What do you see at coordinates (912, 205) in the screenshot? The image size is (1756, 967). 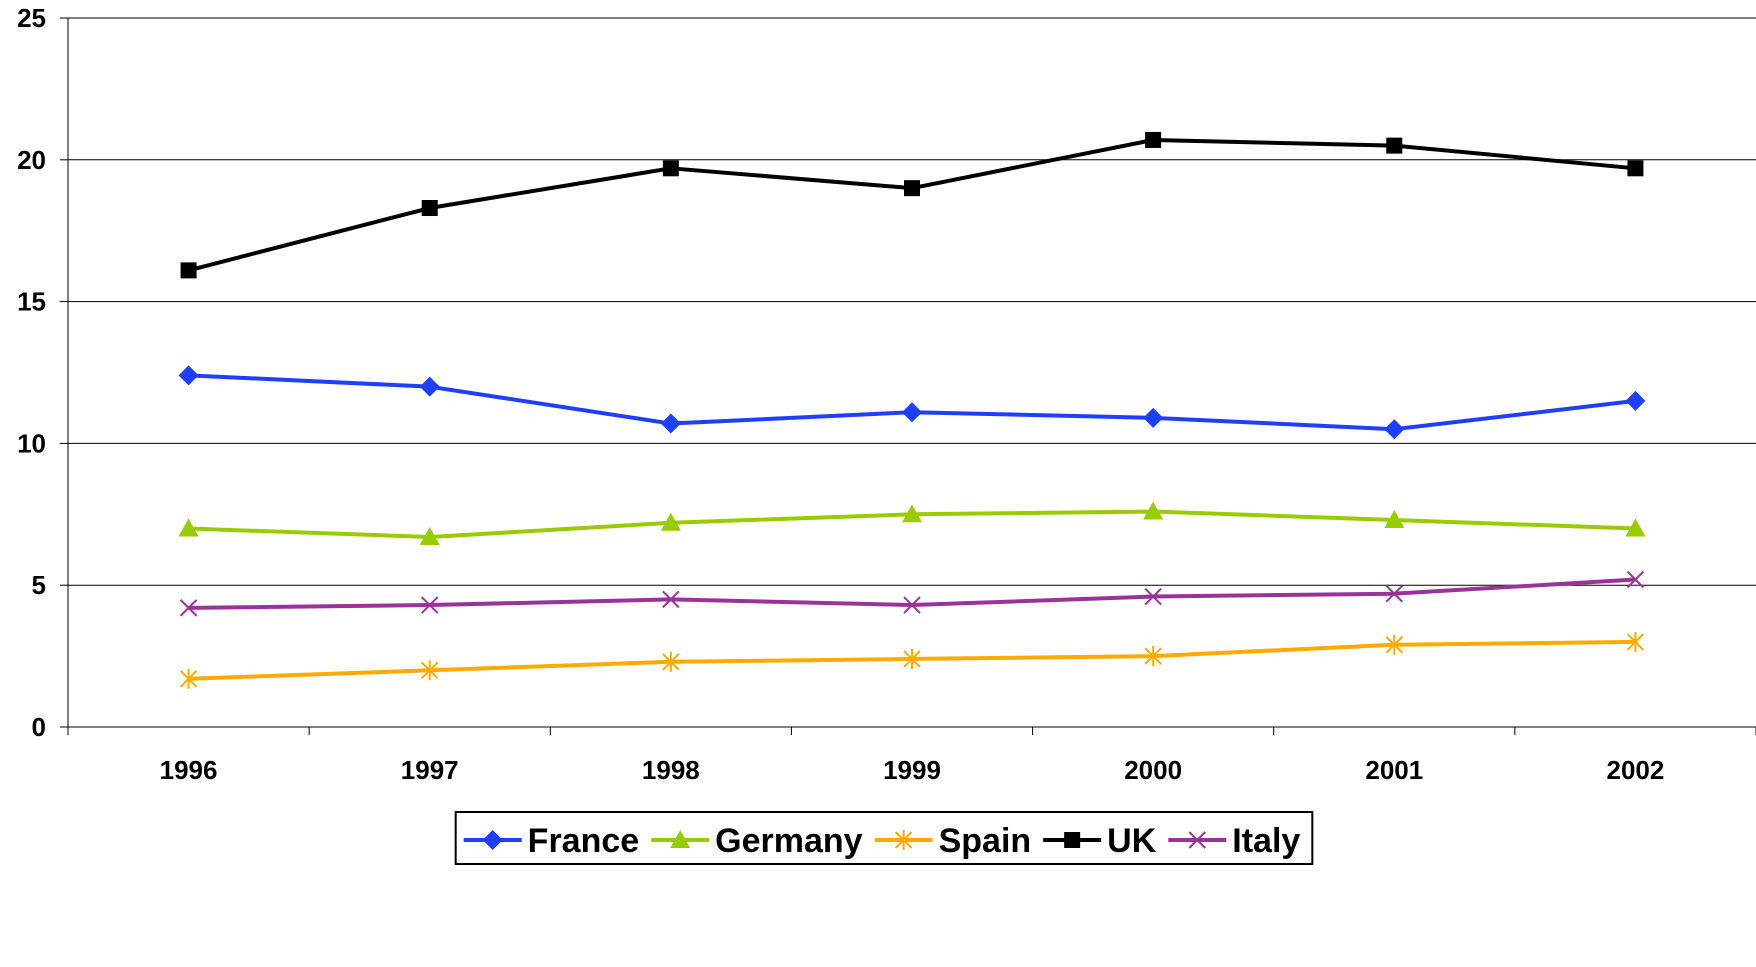 I see `series-uk` at bounding box center [912, 205].